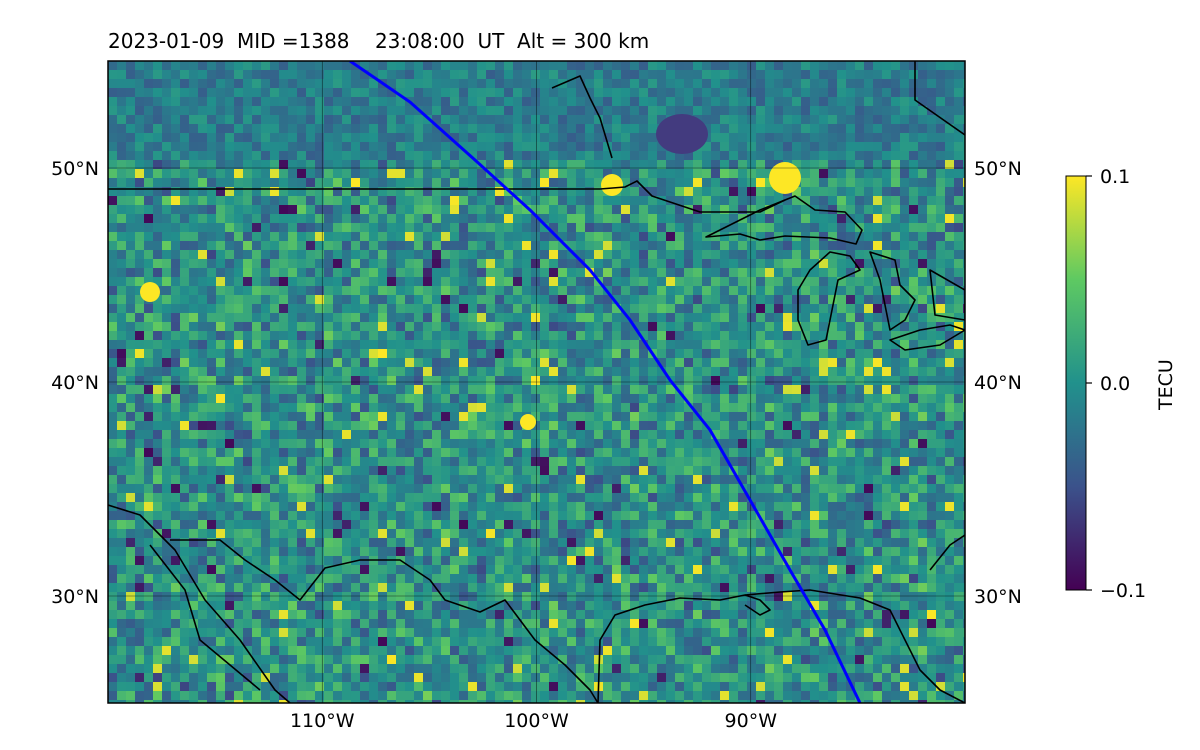  What do you see at coordinates (998, 597) in the screenshot?
I see `latitude-tick-label-right: 30°N` at bounding box center [998, 597].